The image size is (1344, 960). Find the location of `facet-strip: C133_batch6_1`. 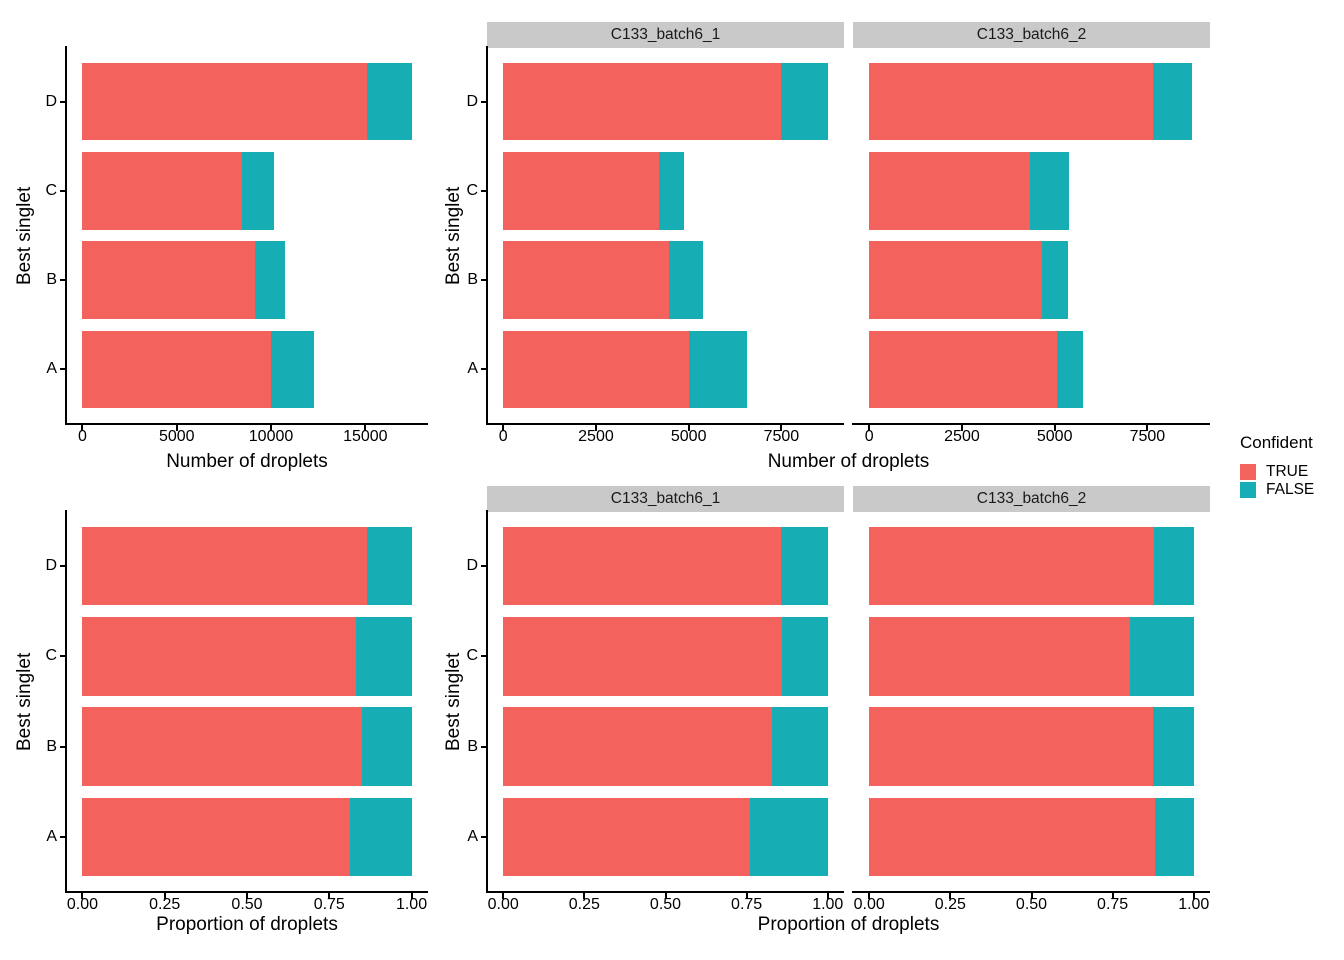

facet-strip: C133_batch6_1 is located at coordinates (665, 35).